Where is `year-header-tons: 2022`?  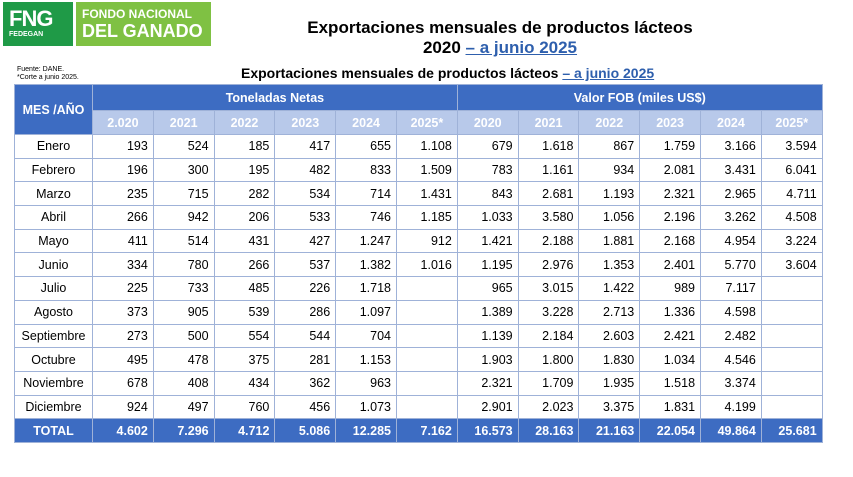 year-header-tons: 2022 is located at coordinates (244, 122).